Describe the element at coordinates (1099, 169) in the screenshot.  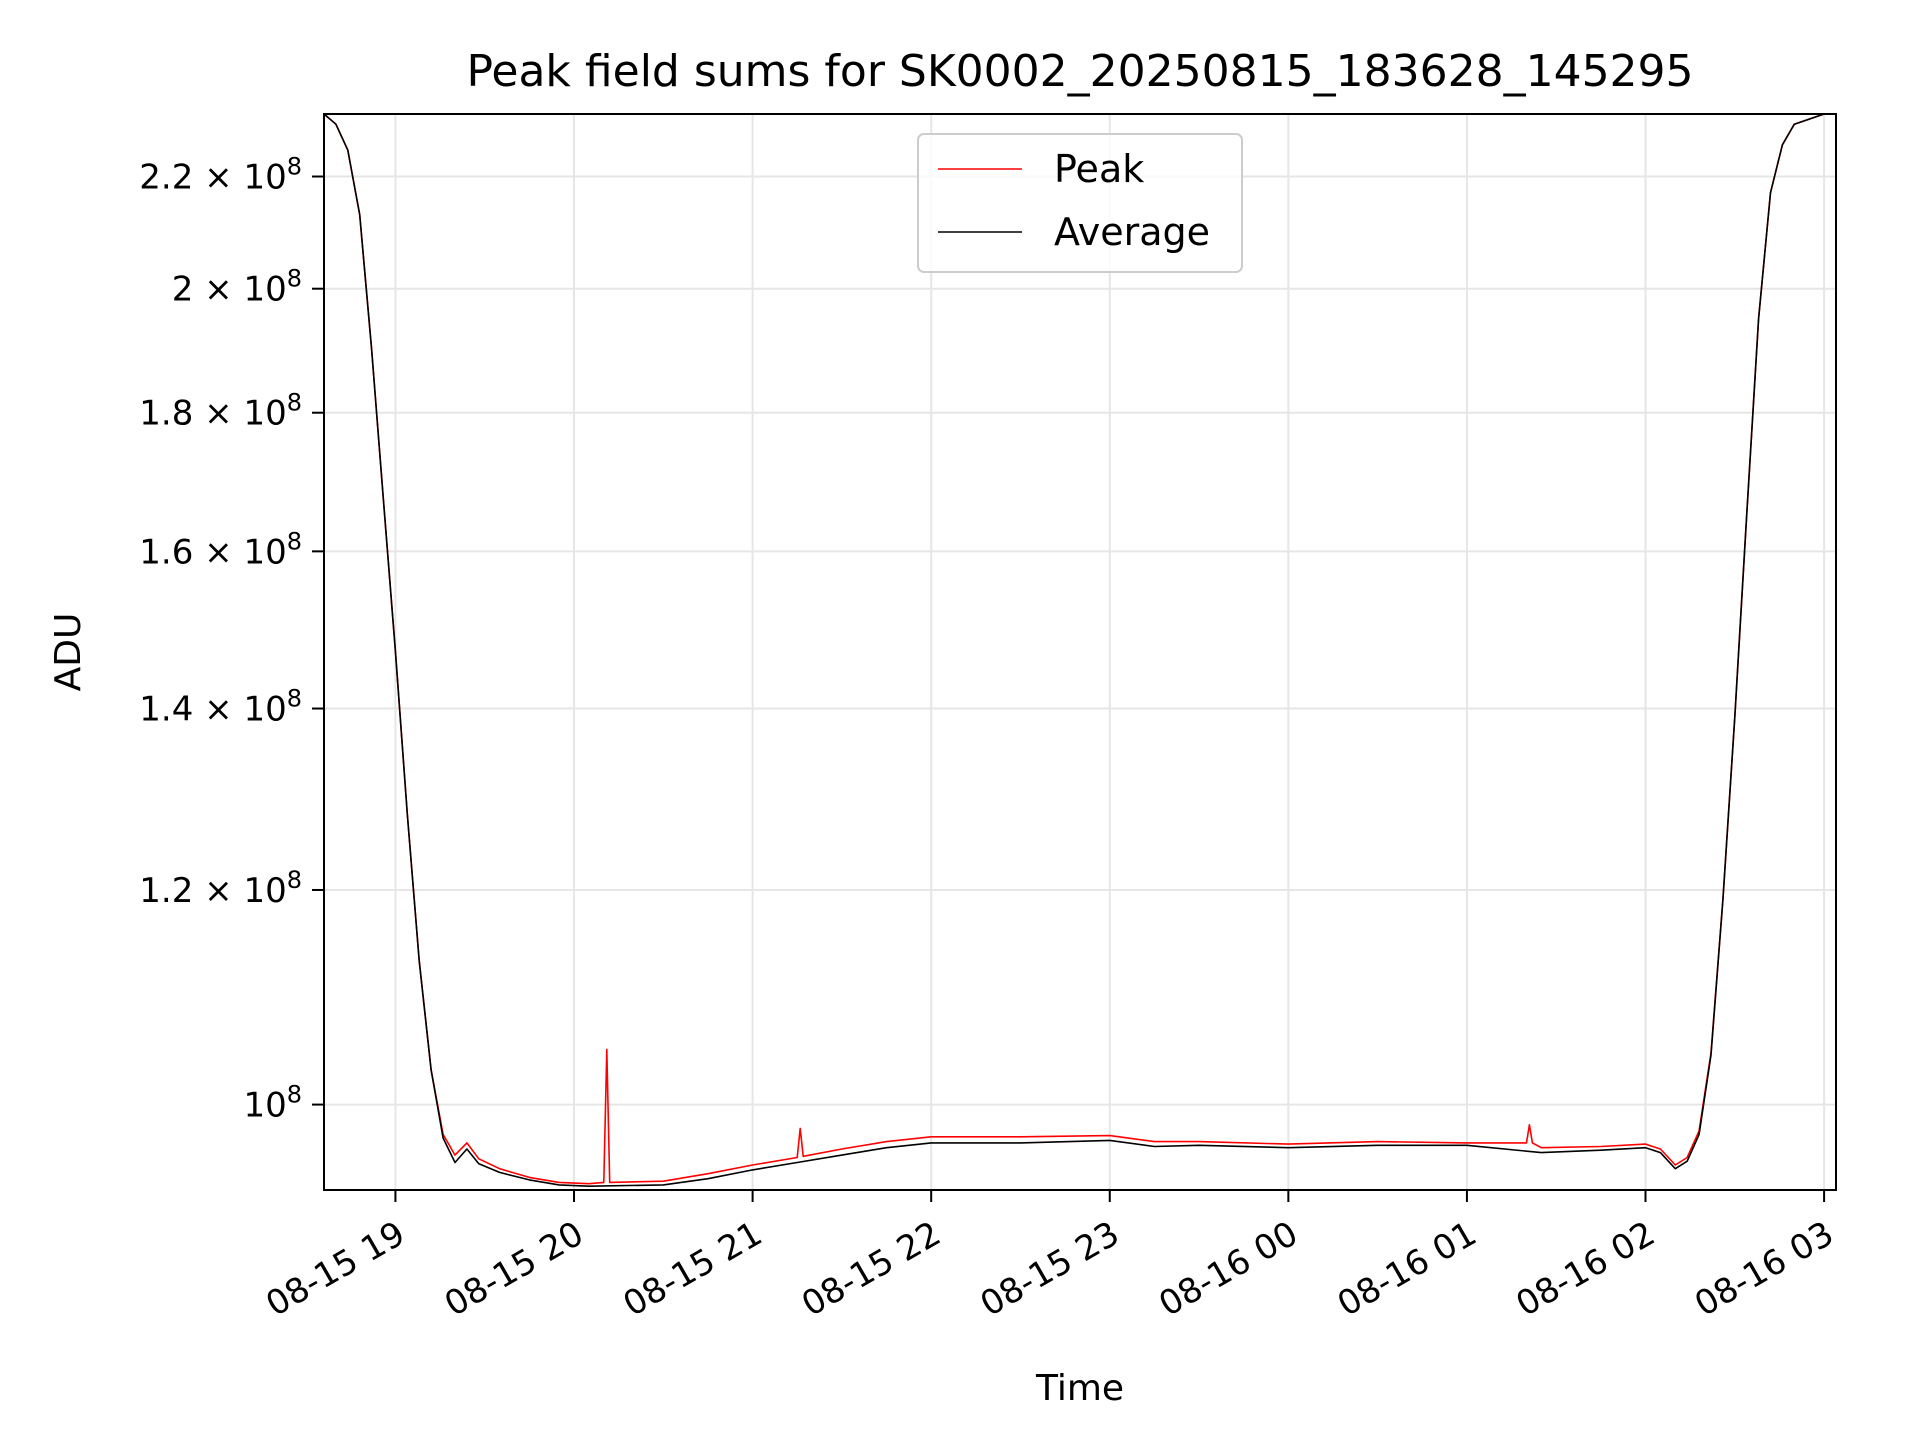
I see `legend-label-peak: Peak` at that location.